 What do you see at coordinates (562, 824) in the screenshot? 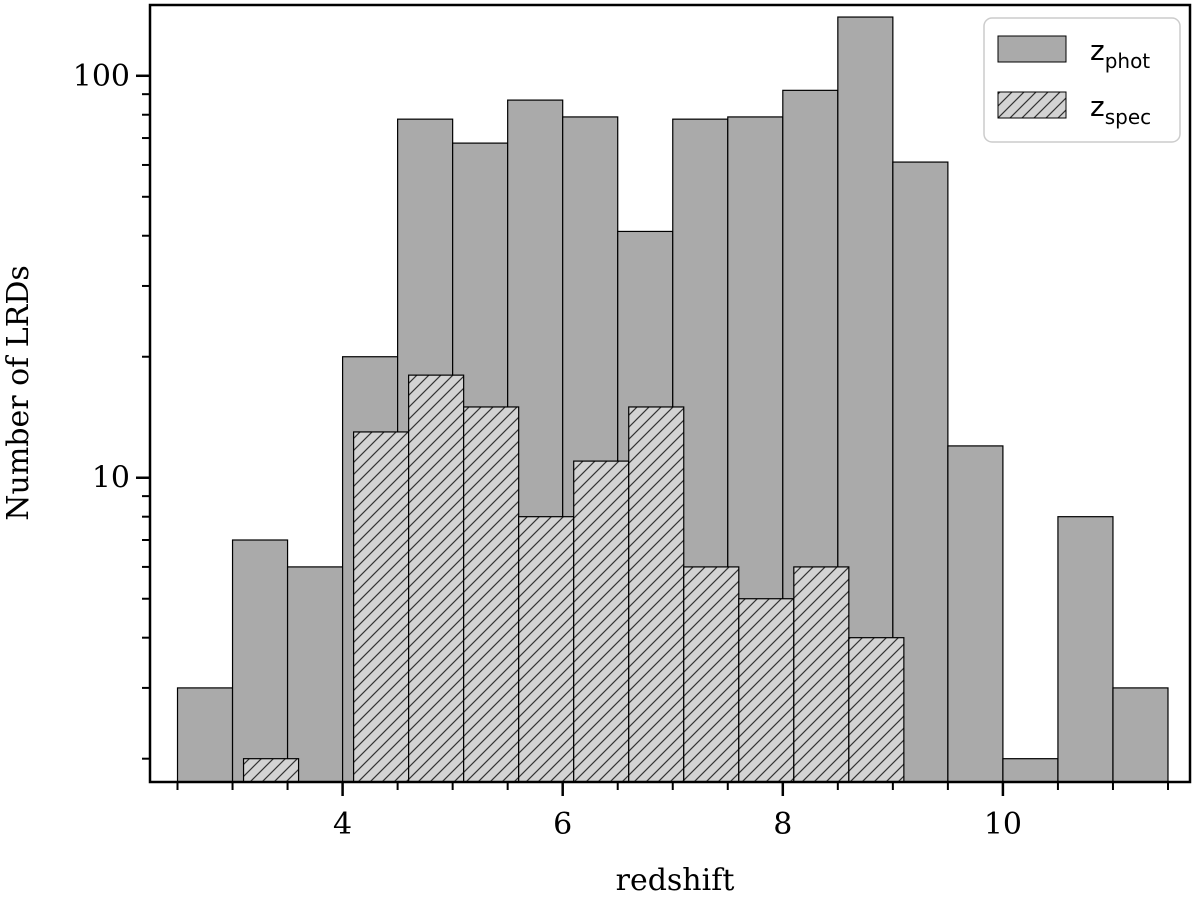
I see `x-tick-label: 6` at bounding box center [562, 824].